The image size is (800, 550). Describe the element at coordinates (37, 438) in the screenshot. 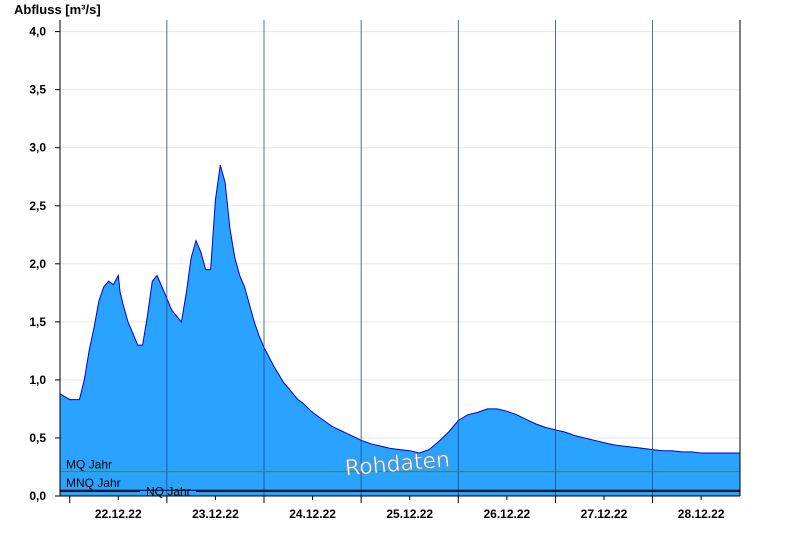

I see `y-tick-label: 0,5` at that location.